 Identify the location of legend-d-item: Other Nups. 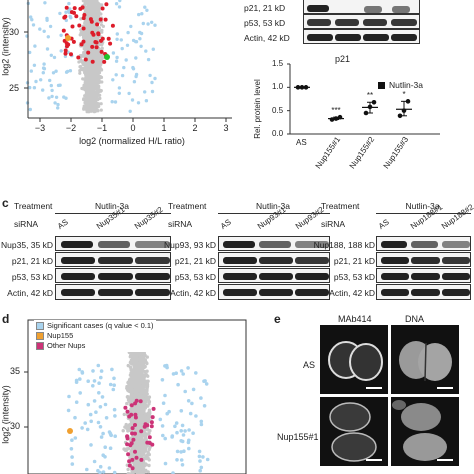
(95, 346).